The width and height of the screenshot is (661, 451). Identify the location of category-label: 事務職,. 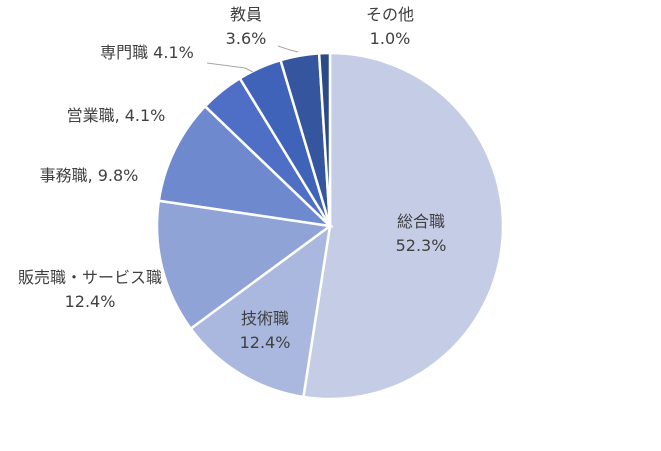
(66, 175).